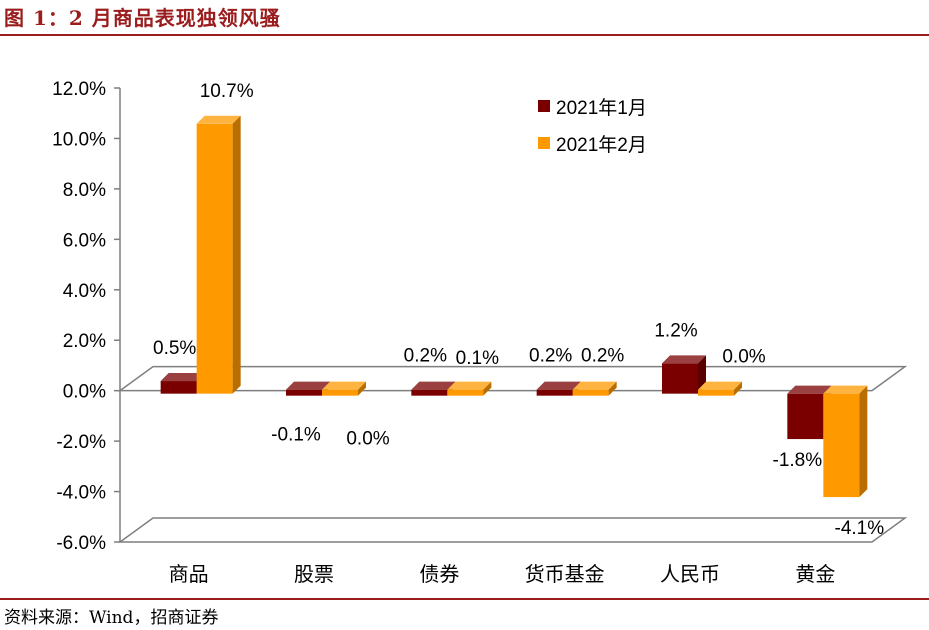 This screenshot has width=929, height=630. I want to click on bar-feb-5-side, so click(863, 441).